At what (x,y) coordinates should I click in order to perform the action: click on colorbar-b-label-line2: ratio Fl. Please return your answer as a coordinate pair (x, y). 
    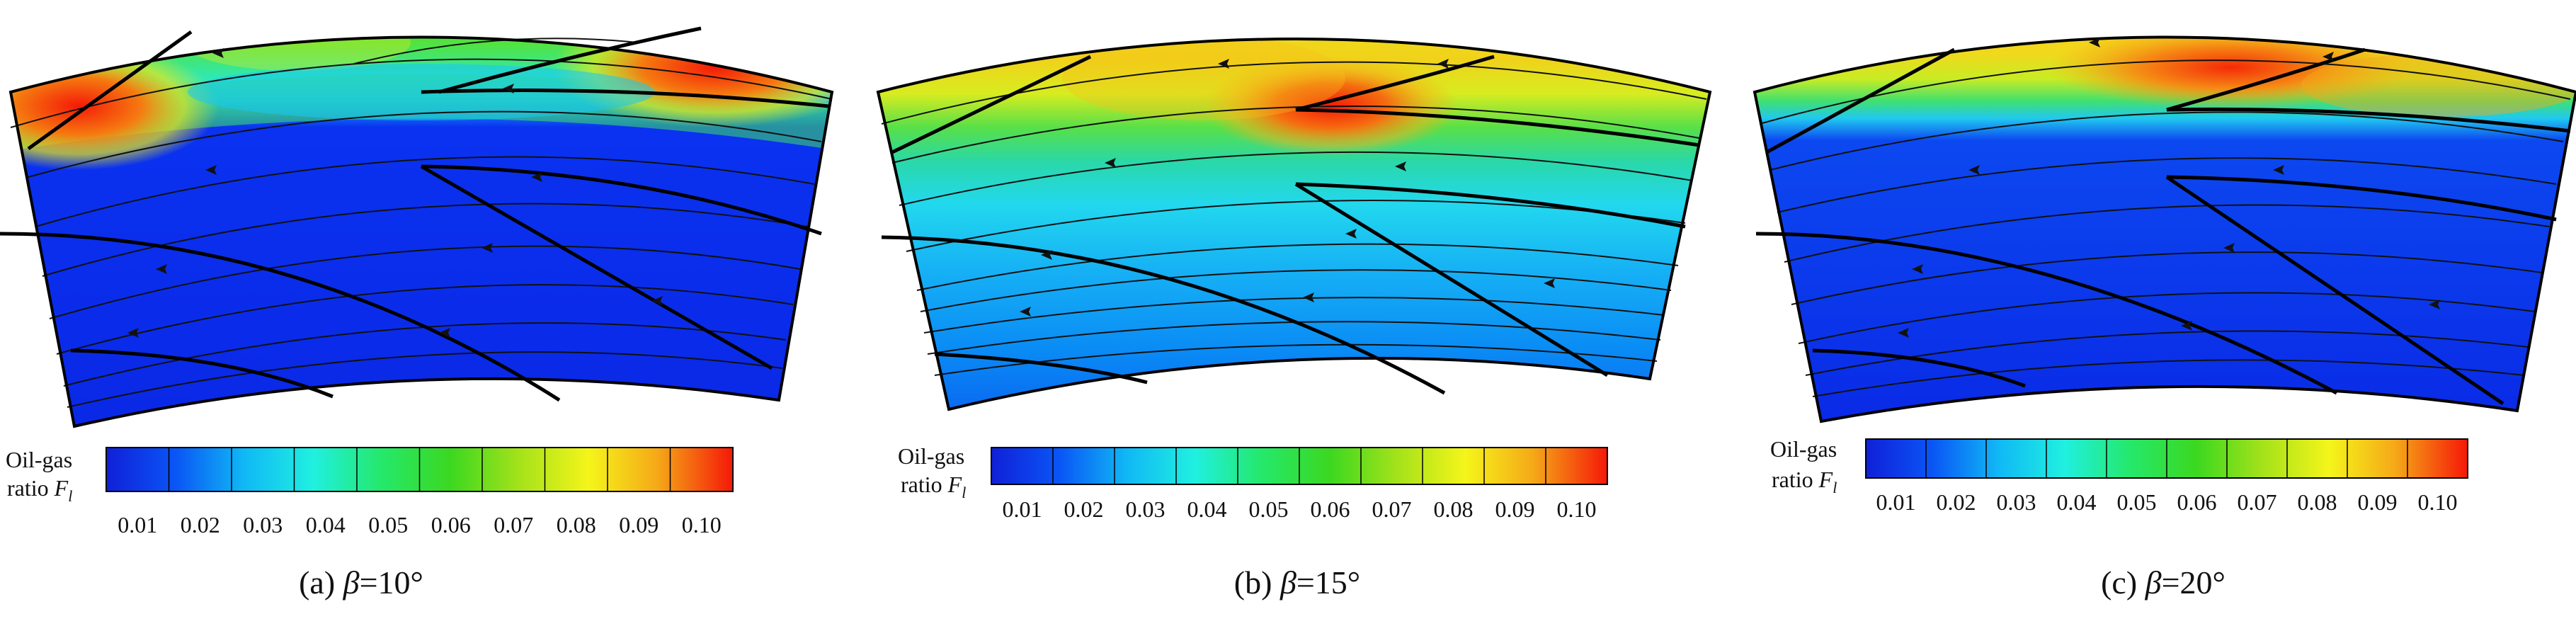
    Looking at the image, I should click on (933, 486).